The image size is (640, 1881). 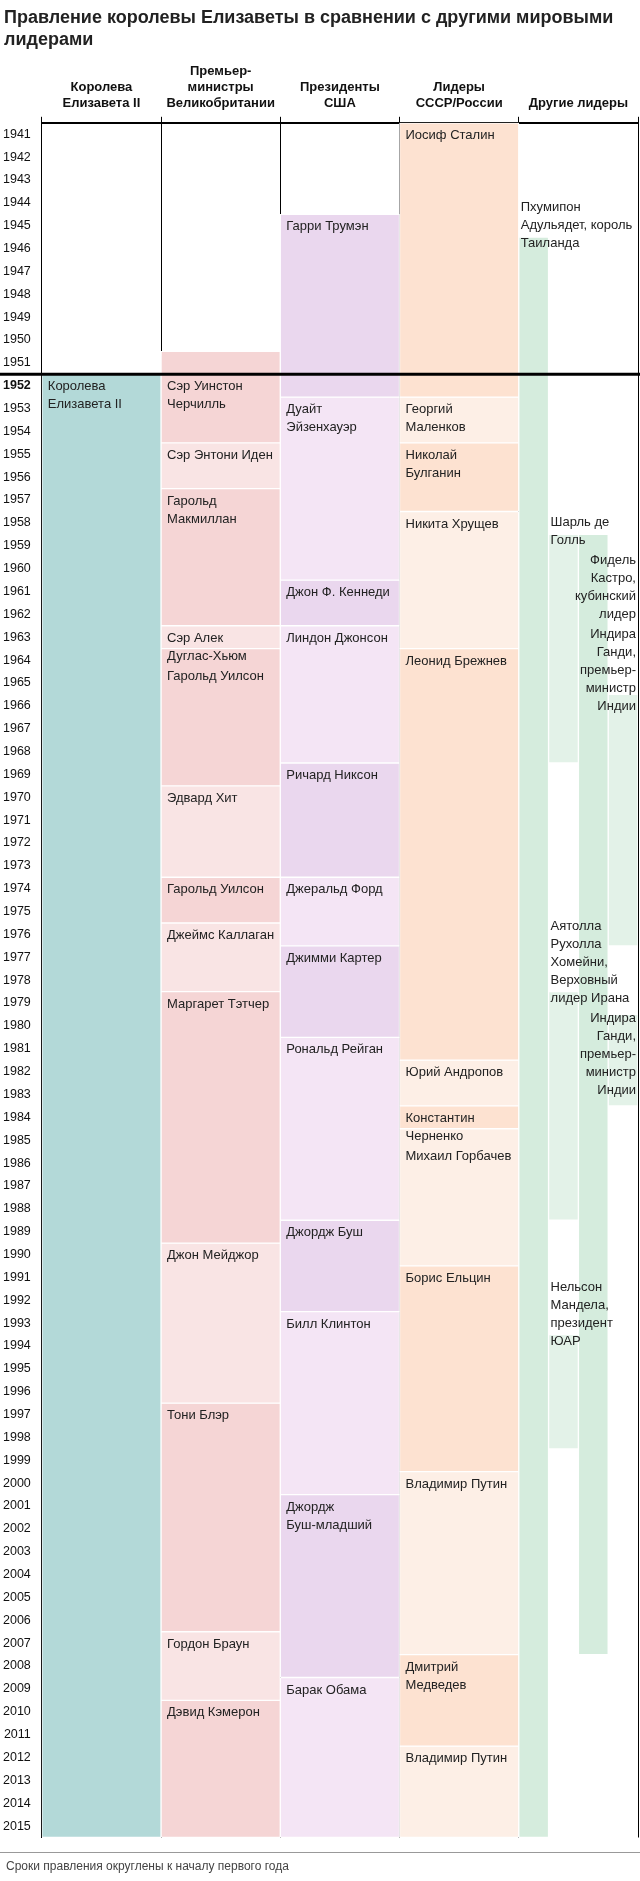 I want to click on y-tick-label: 2006, so click(x=17, y=1619).